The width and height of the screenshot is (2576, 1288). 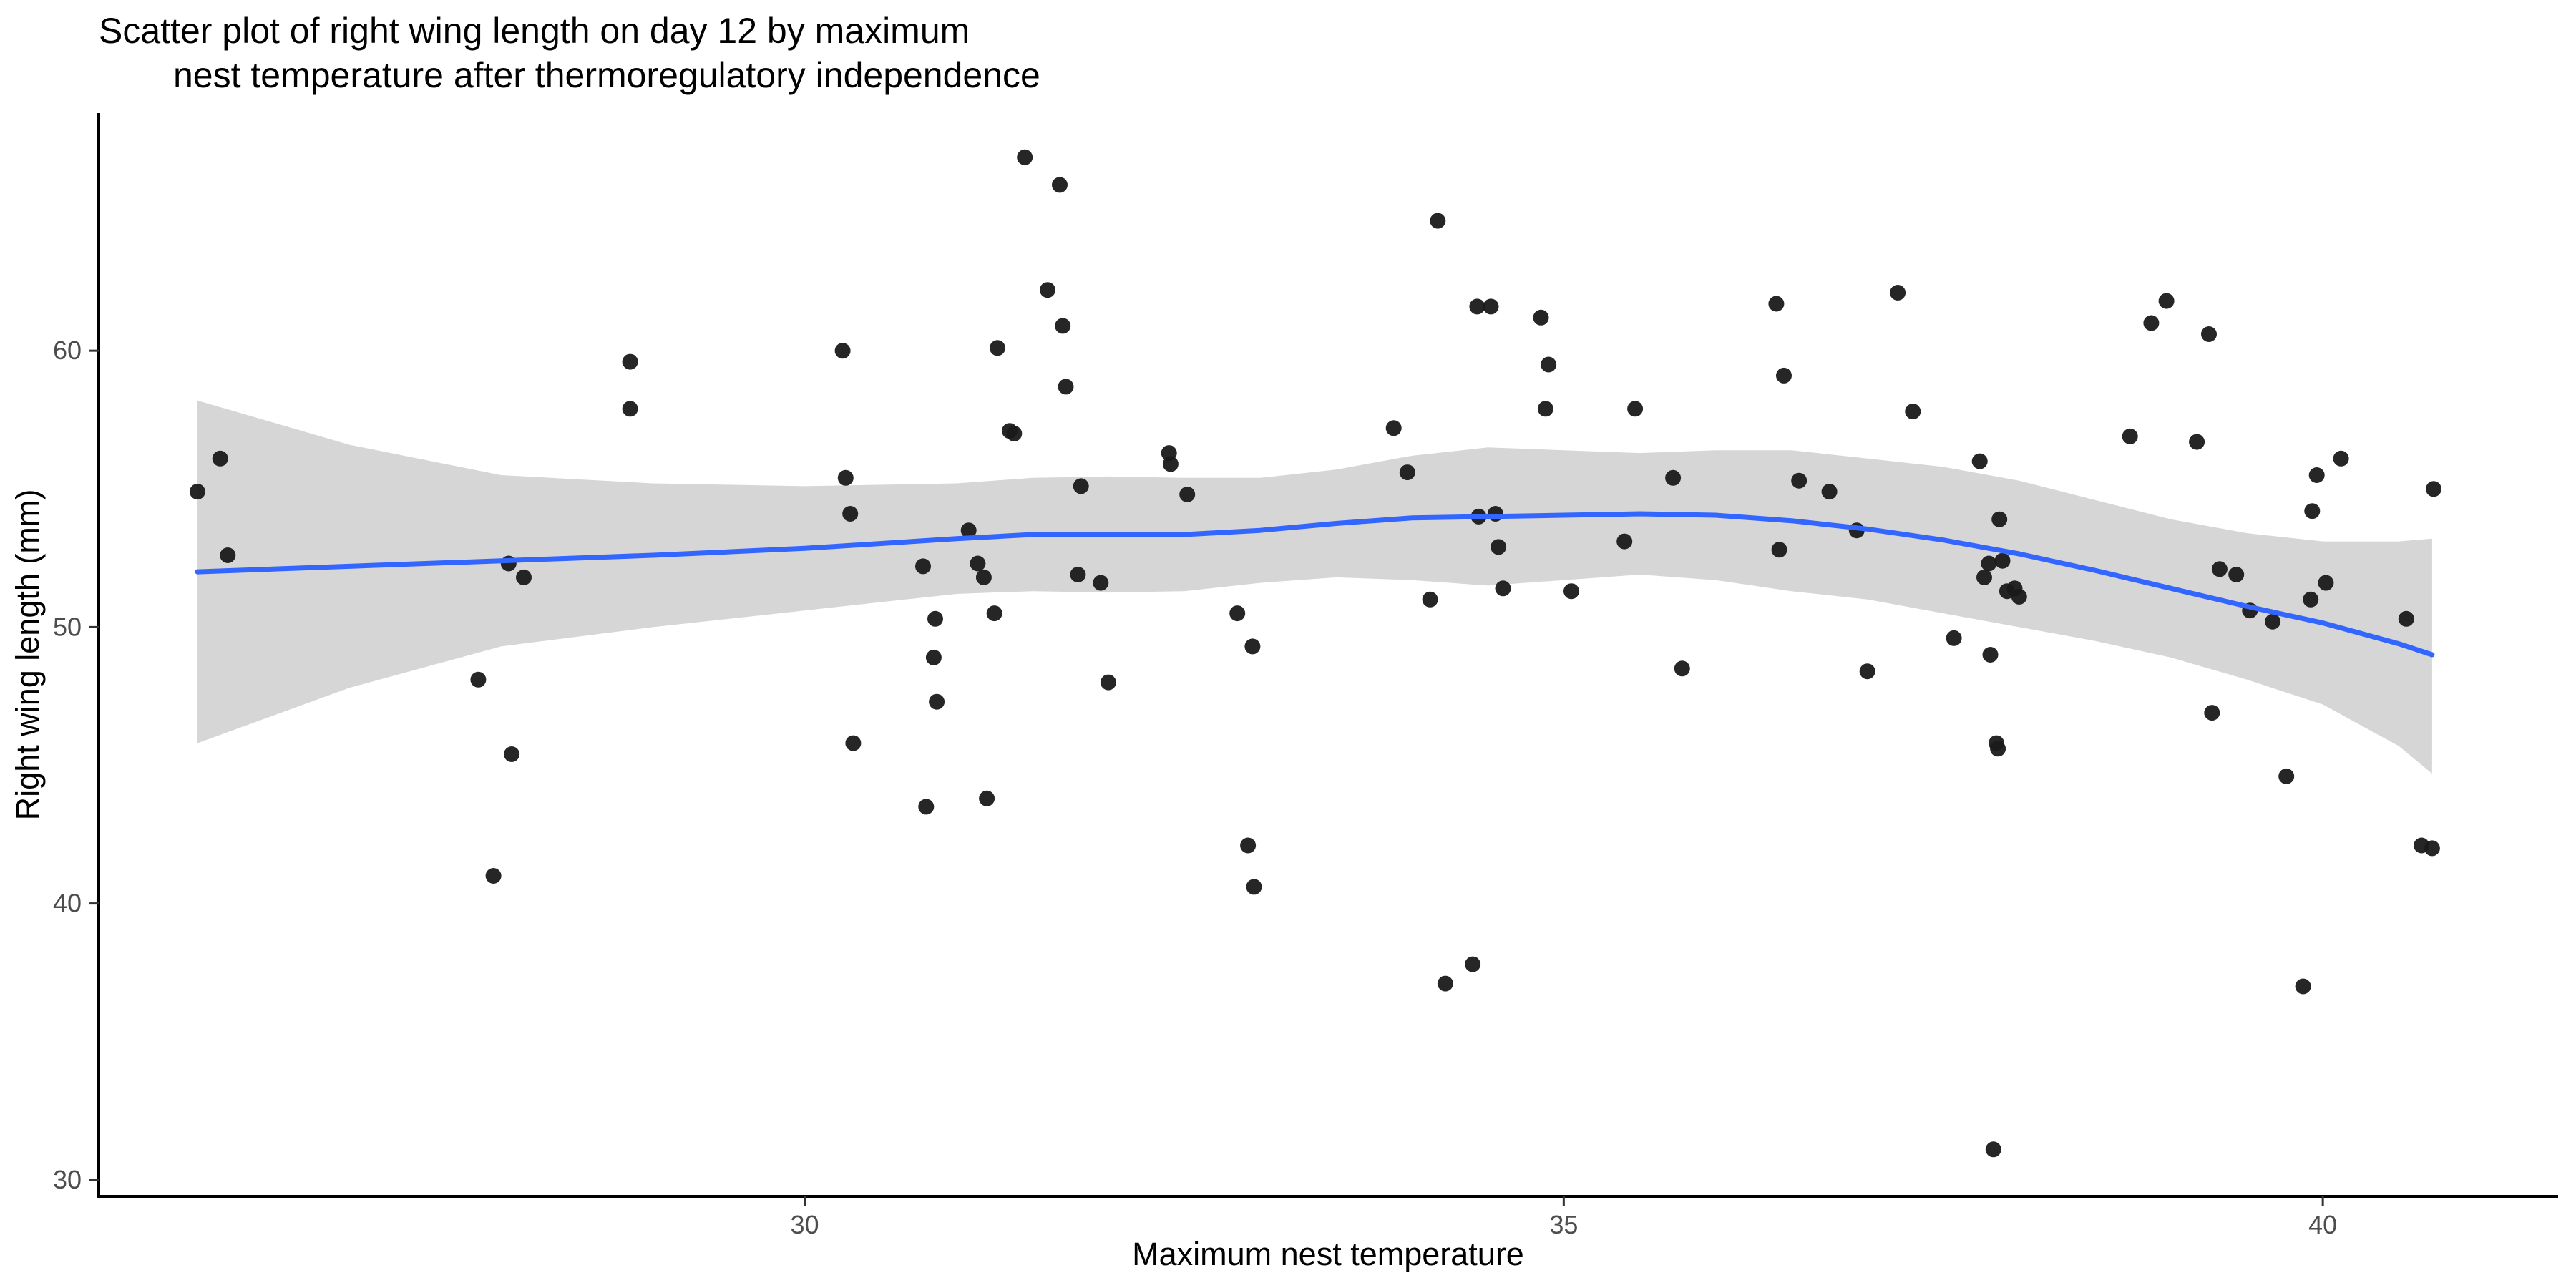 What do you see at coordinates (1563, 1224) in the screenshot?
I see `x-tick-label: 35` at bounding box center [1563, 1224].